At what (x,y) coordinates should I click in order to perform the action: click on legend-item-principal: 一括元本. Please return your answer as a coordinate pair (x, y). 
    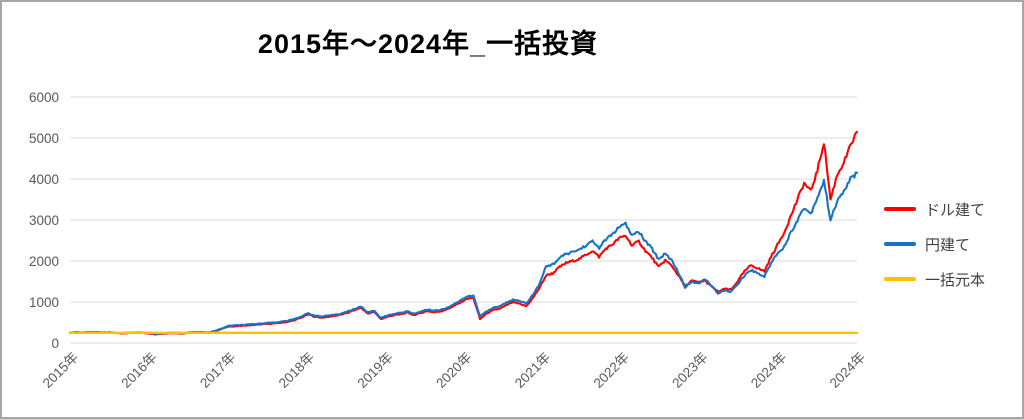
    Looking at the image, I should click on (934, 279).